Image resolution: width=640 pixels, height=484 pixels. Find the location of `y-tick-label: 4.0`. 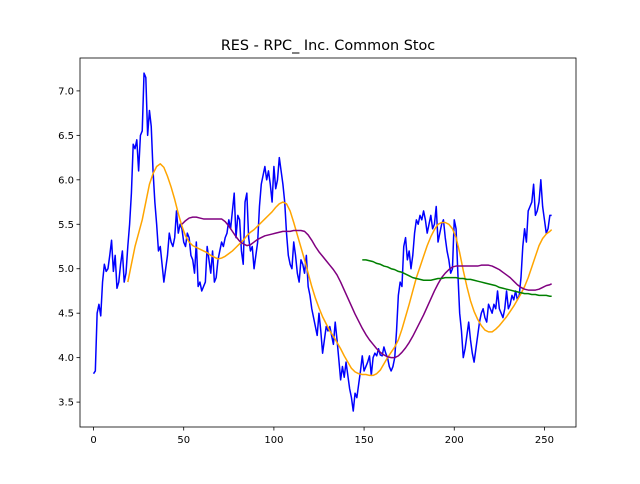

y-tick-label: 4.0 is located at coordinates (66, 358).